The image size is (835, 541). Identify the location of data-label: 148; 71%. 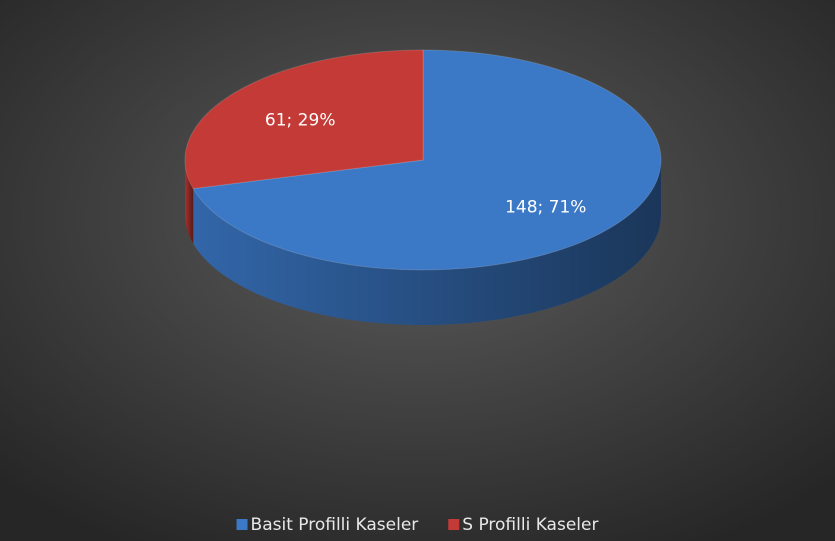
(545, 207).